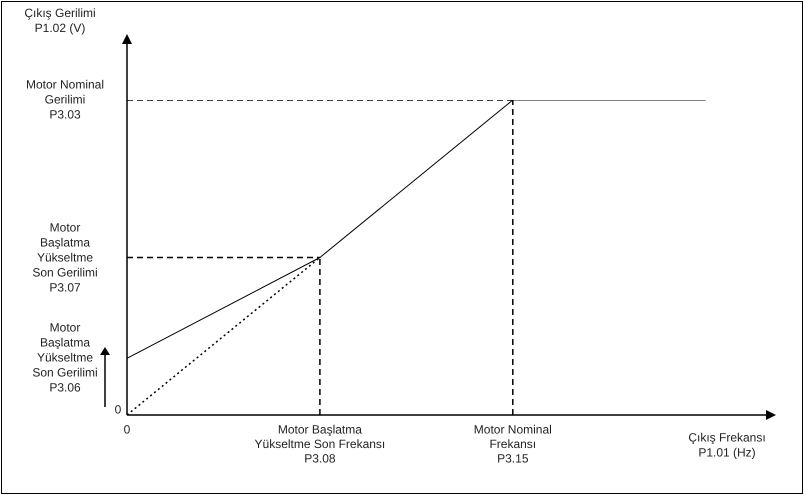 This screenshot has width=804, height=495. I want to click on x-tick-label: Motor Başlatma Yükseltme Son Frekansı P3.08, so click(320, 444).